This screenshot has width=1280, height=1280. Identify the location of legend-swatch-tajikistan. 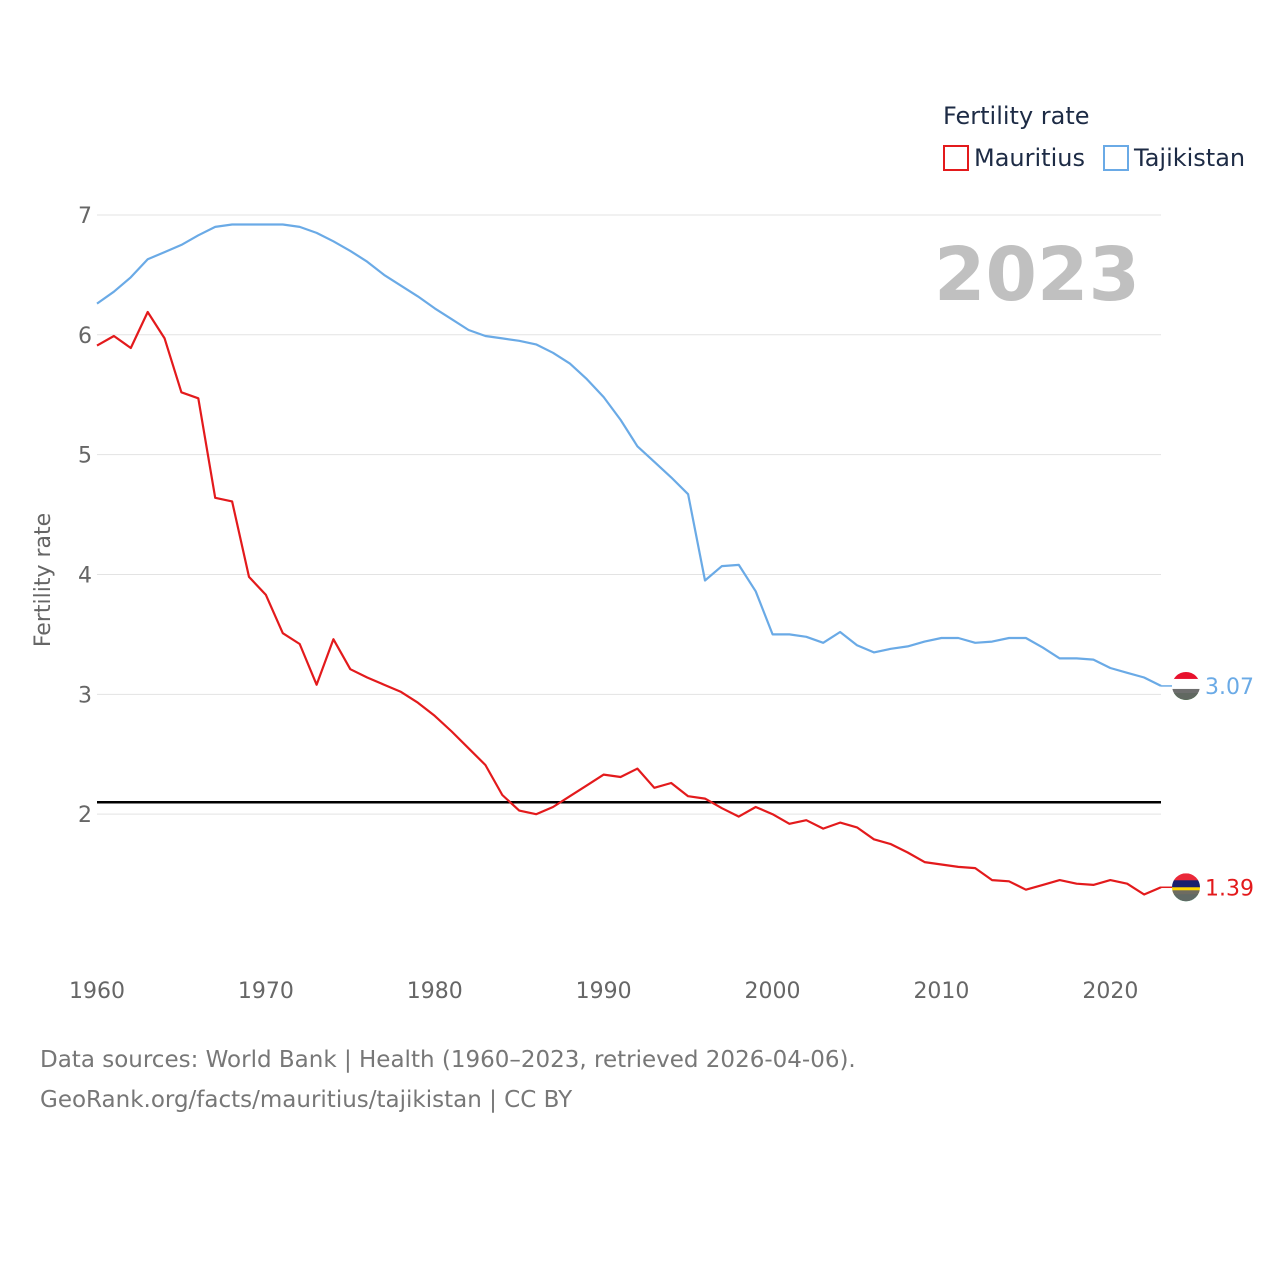
(1116, 158).